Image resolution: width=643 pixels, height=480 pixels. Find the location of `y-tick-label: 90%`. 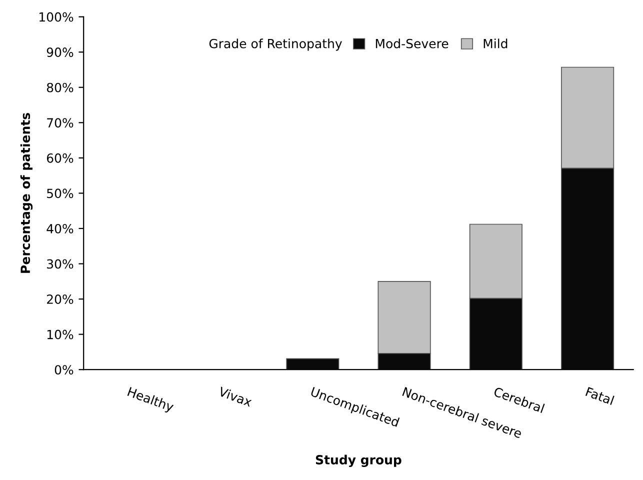

y-tick-label: 90% is located at coordinates (60, 53).